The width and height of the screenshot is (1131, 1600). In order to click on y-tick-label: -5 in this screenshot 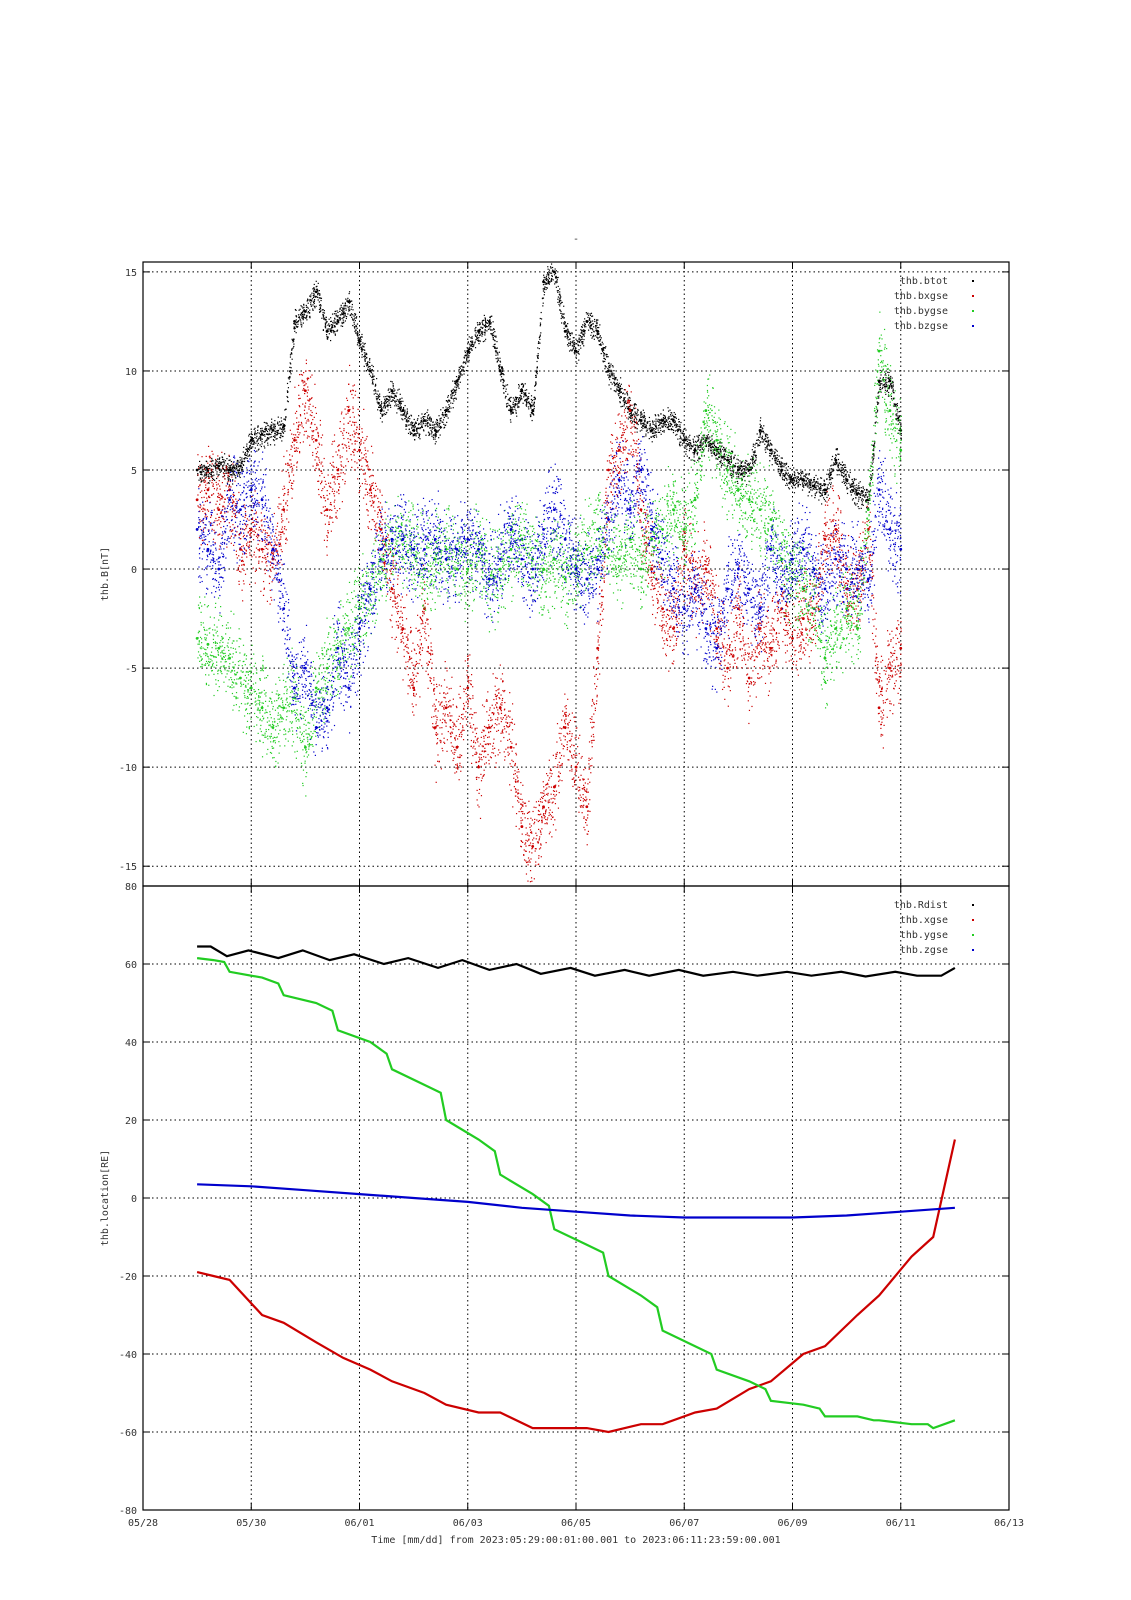, I will do `click(131, 669)`.